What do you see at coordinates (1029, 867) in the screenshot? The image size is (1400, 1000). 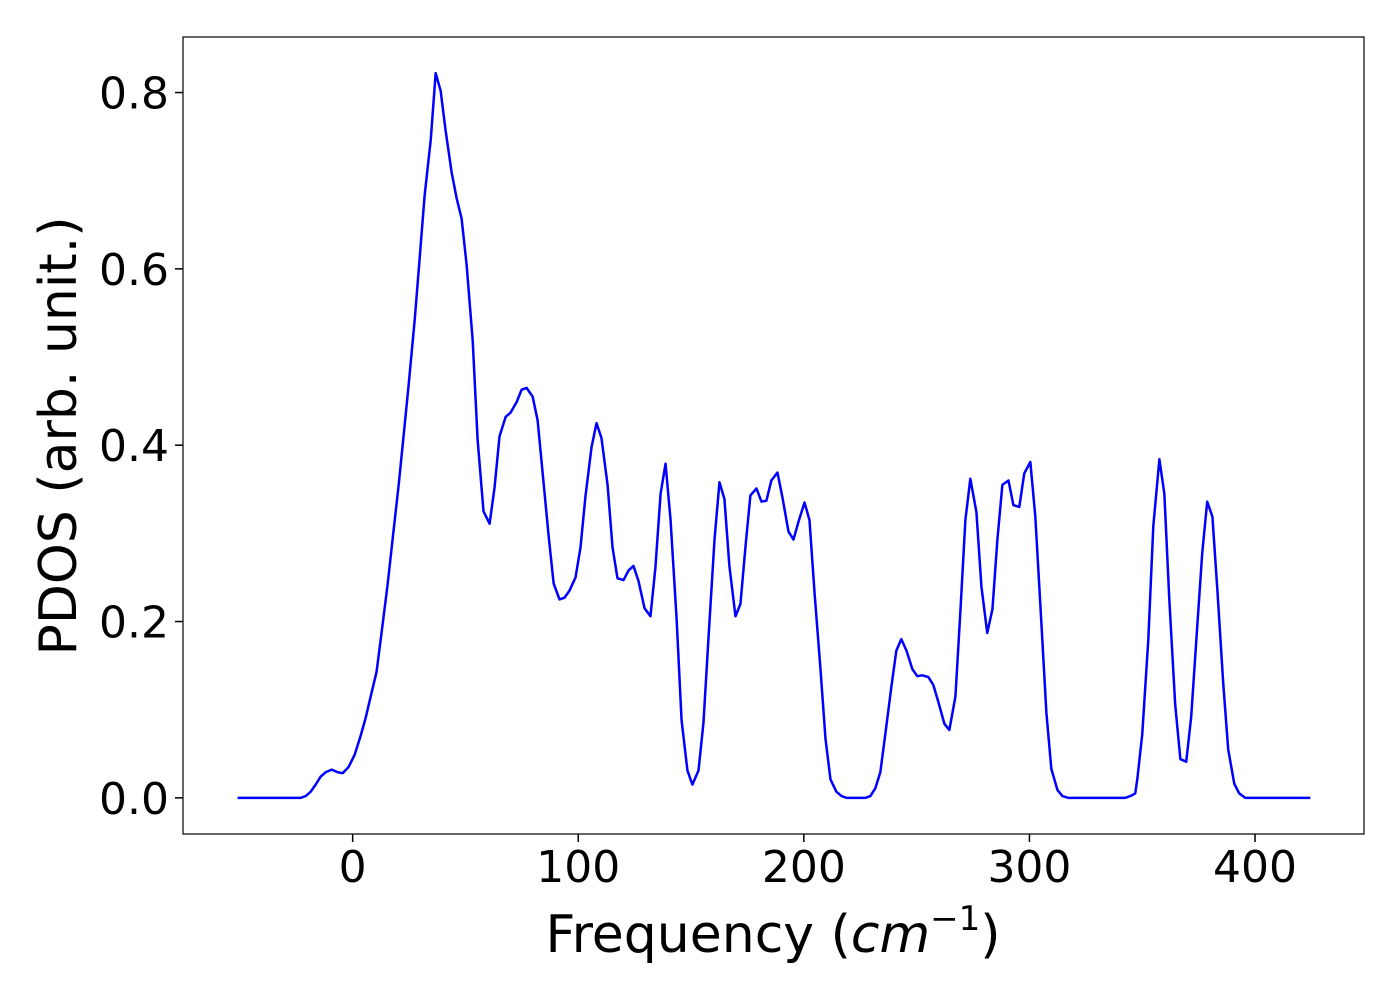 I see `x-tick-label: 300` at bounding box center [1029, 867].